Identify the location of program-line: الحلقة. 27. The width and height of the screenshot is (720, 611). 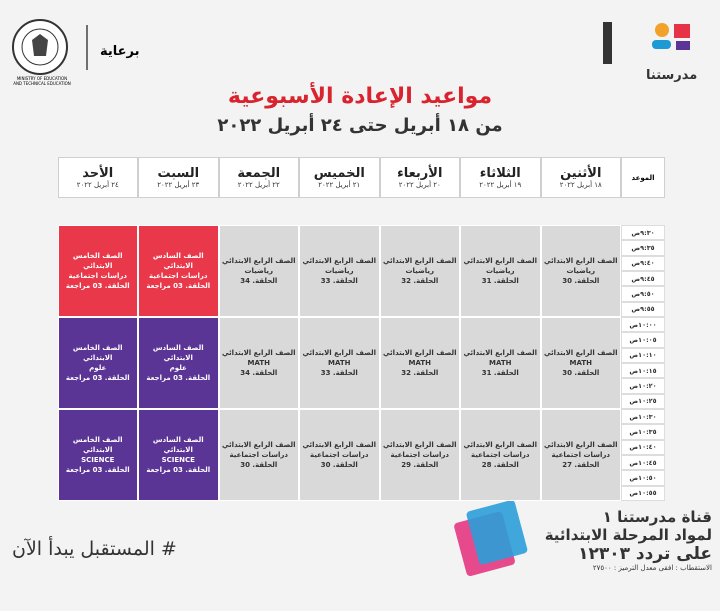
(581, 465).